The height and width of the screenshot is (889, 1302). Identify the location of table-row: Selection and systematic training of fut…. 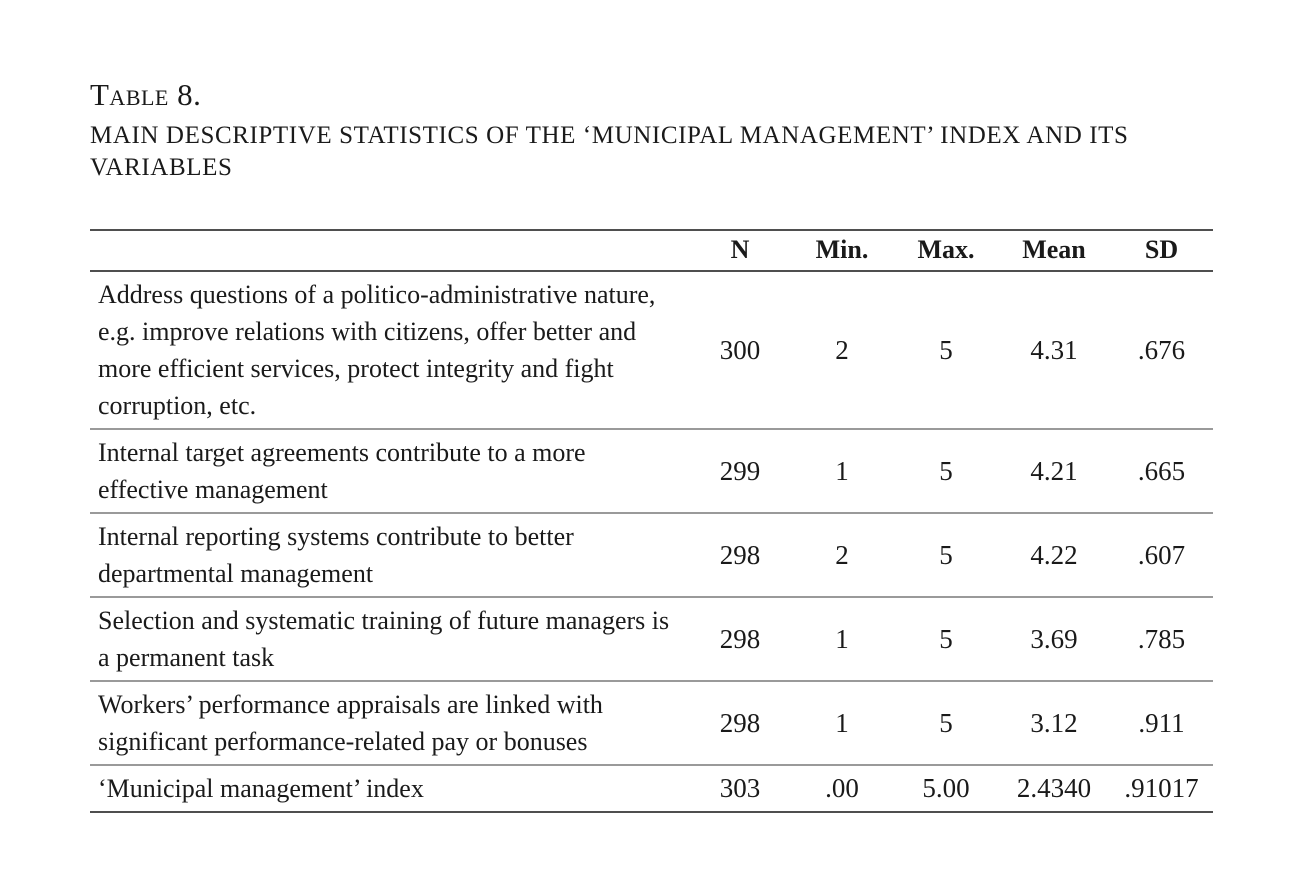
(651, 639).